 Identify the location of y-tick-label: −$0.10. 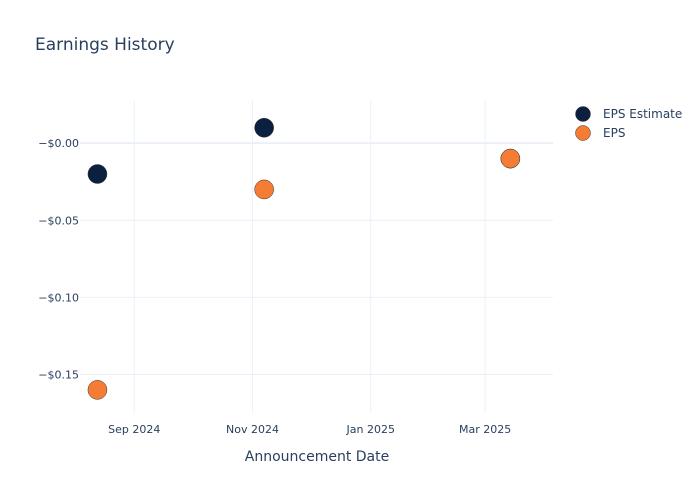
(58, 297).